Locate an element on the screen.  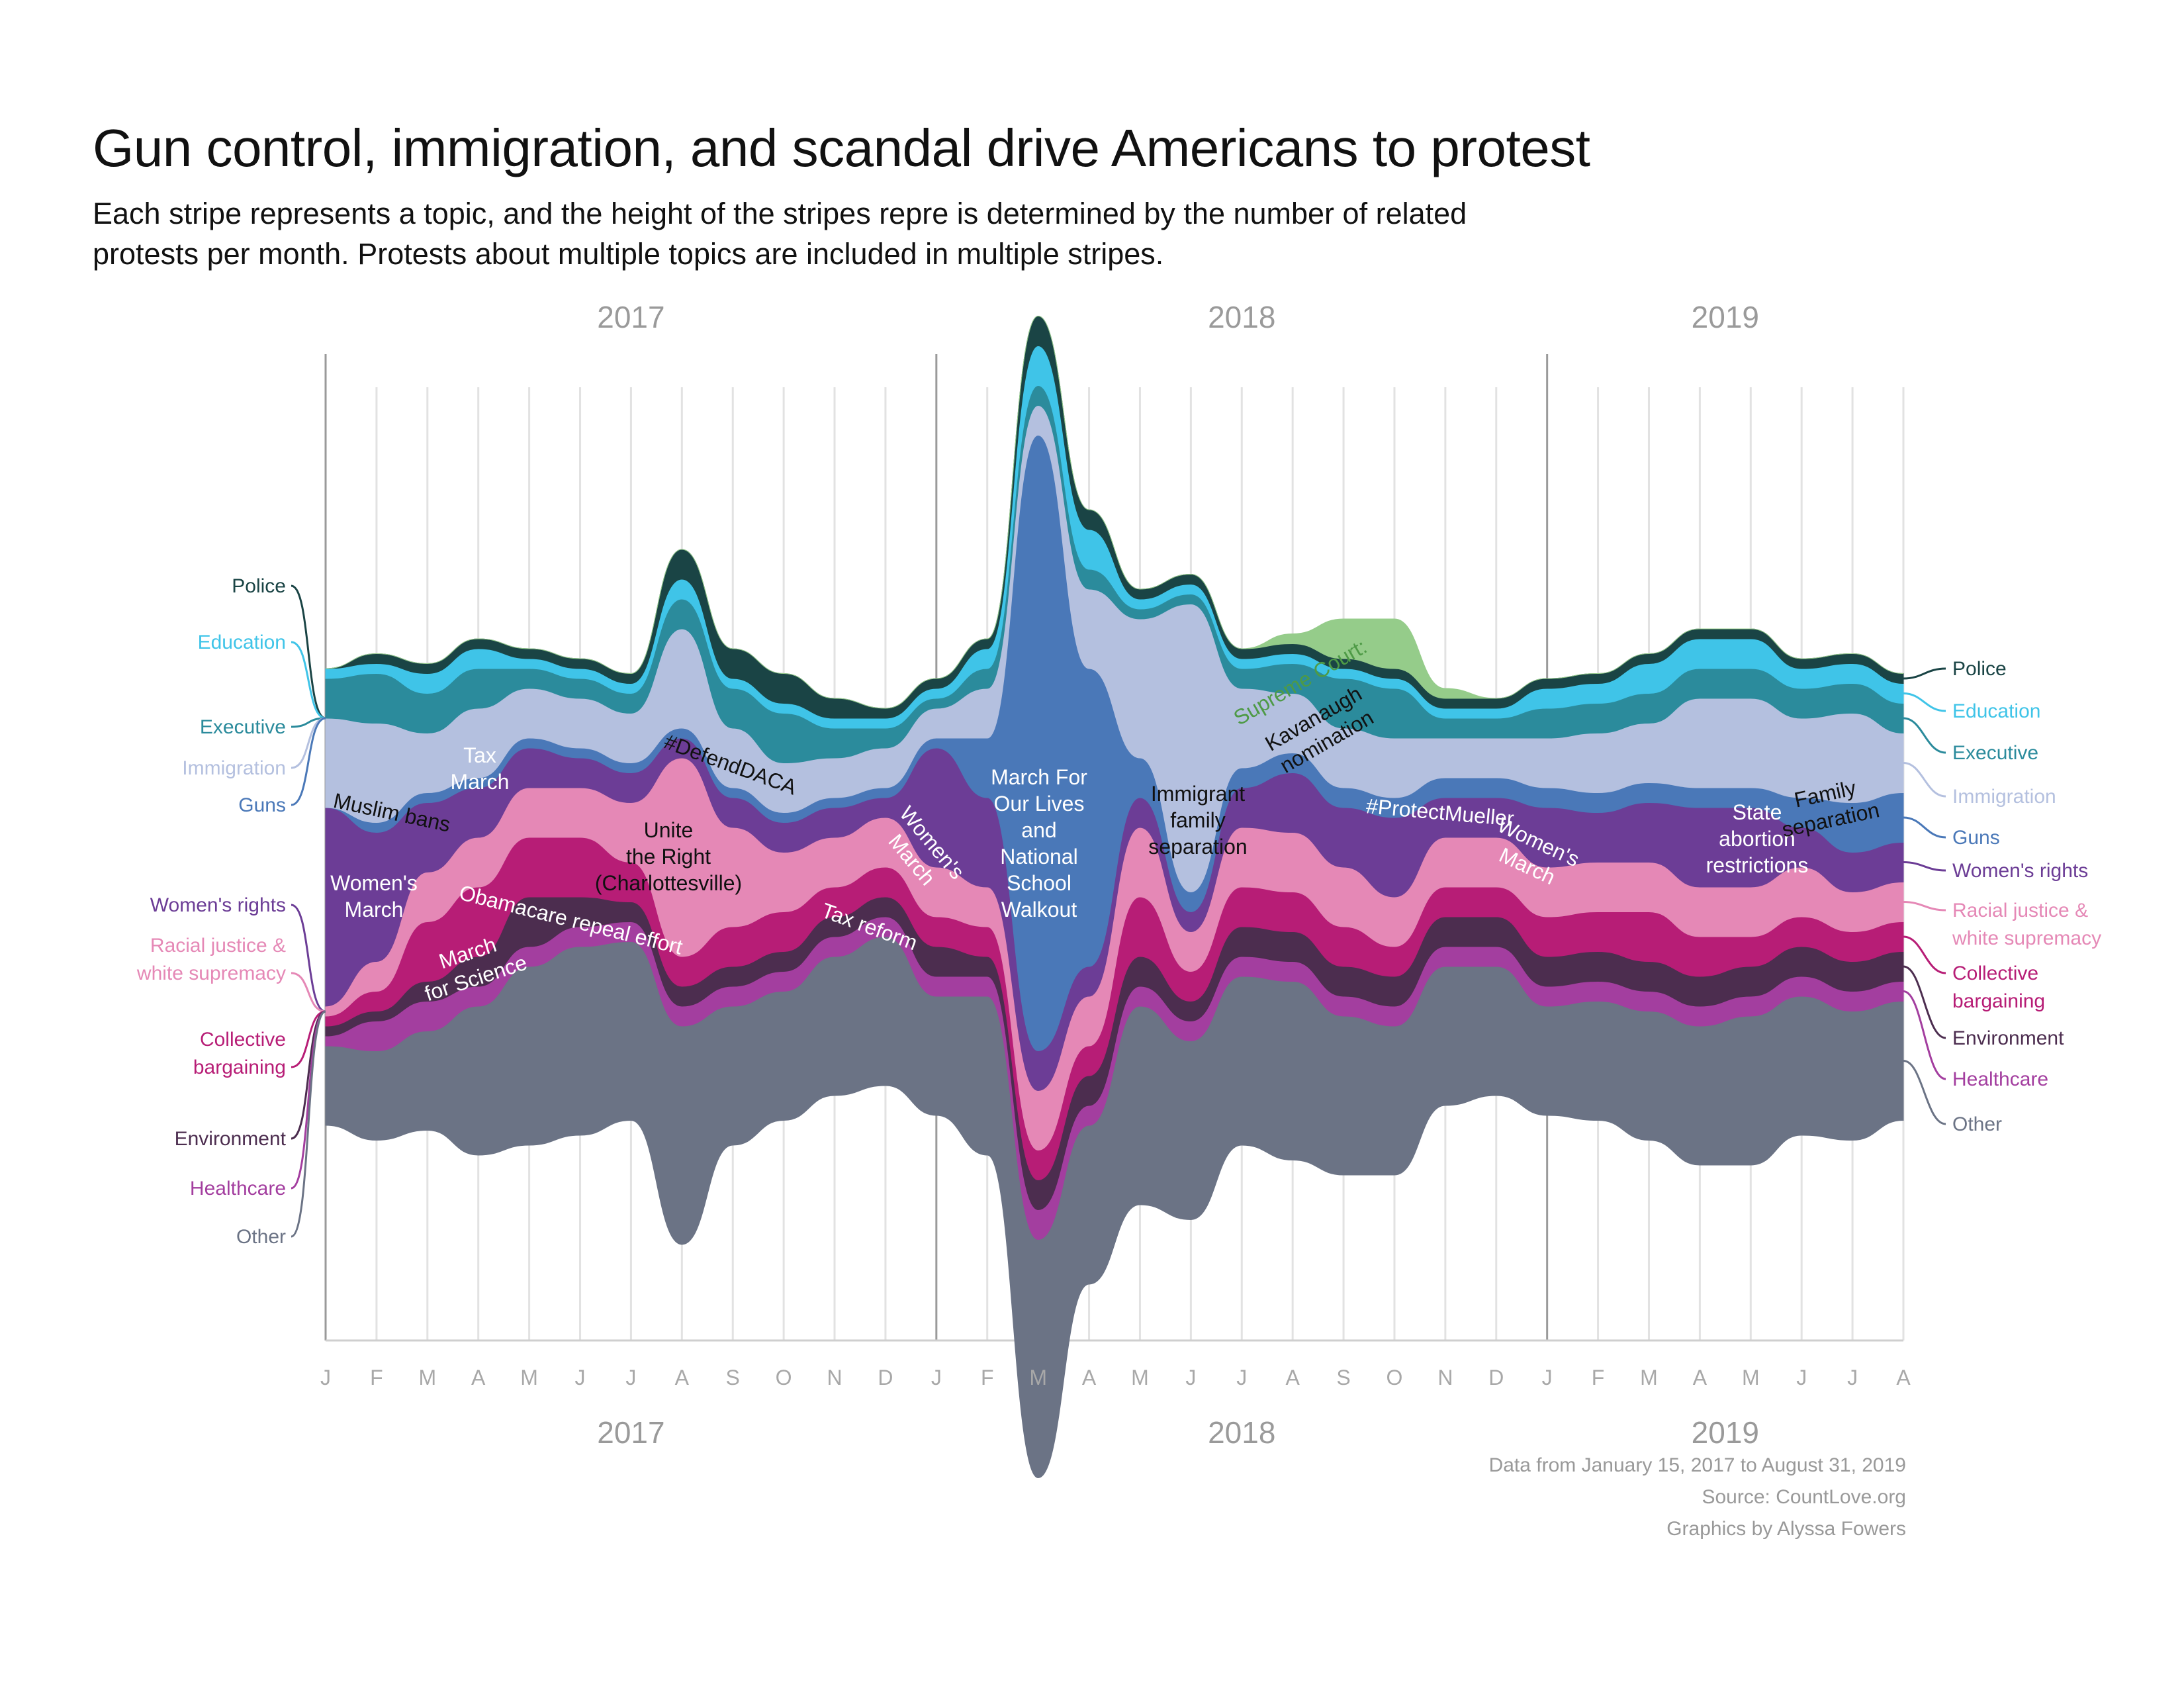
annotation-line: separation is located at coordinates (1197, 847).